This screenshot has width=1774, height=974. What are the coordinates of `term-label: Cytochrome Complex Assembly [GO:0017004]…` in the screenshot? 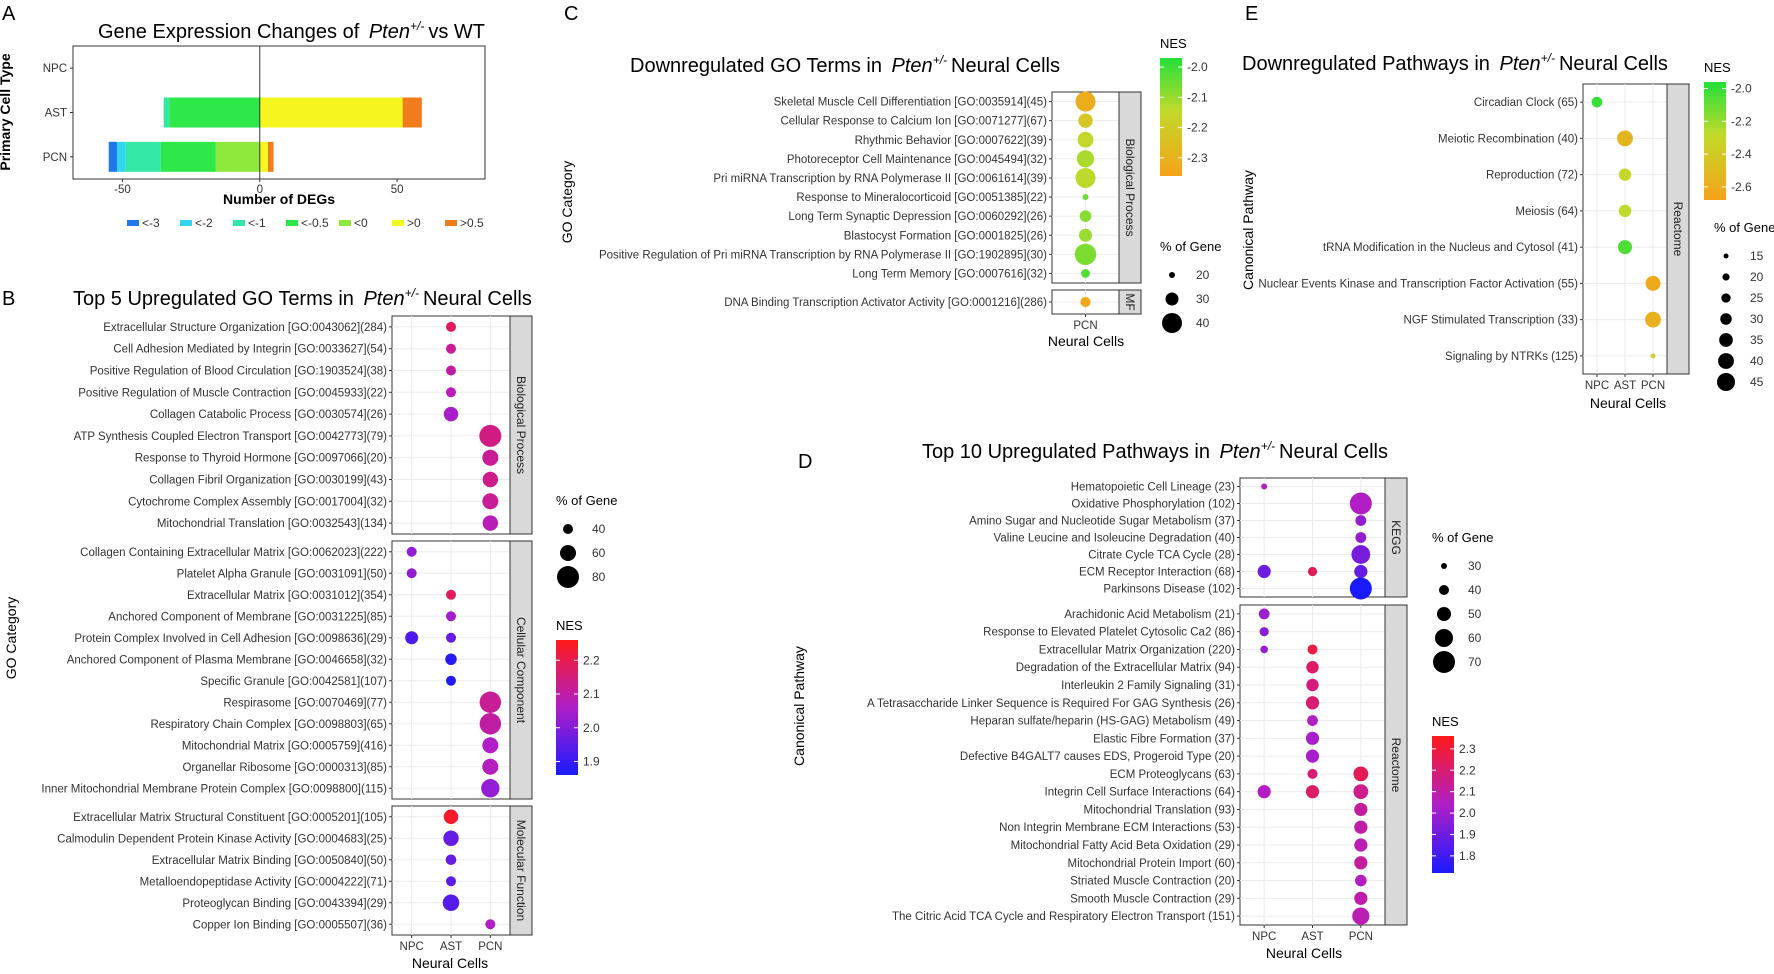 It's located at (257, 502).